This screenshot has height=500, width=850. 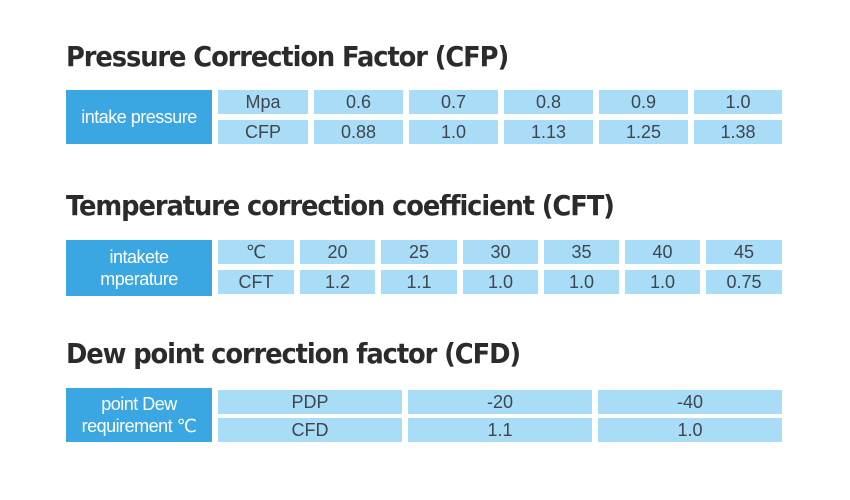 I want to click on temperature-header-line: mperature, so click(x=139, y=279).